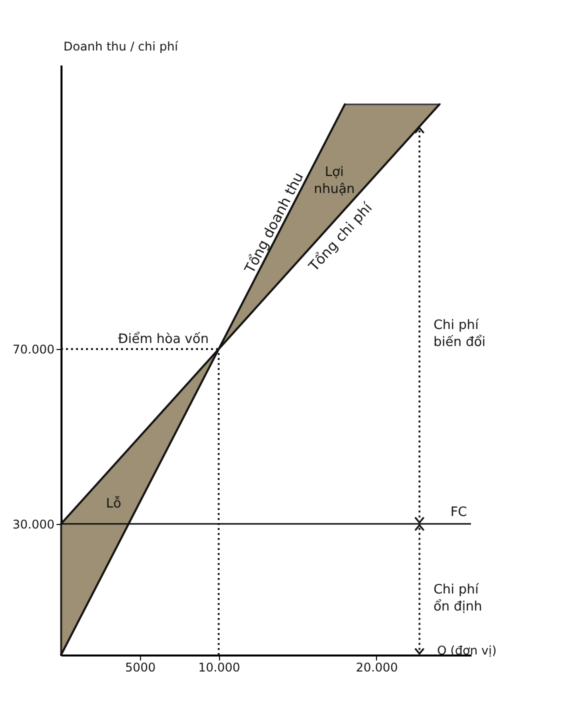  I want to click on y-tick-label: 30.000, so click(33, 524).